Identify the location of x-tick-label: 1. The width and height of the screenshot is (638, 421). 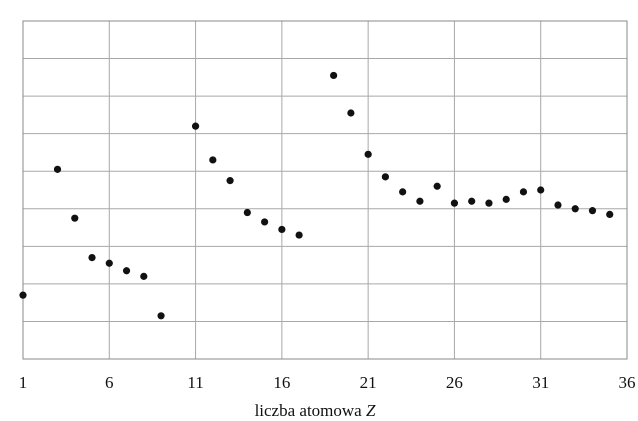
(23, 382).